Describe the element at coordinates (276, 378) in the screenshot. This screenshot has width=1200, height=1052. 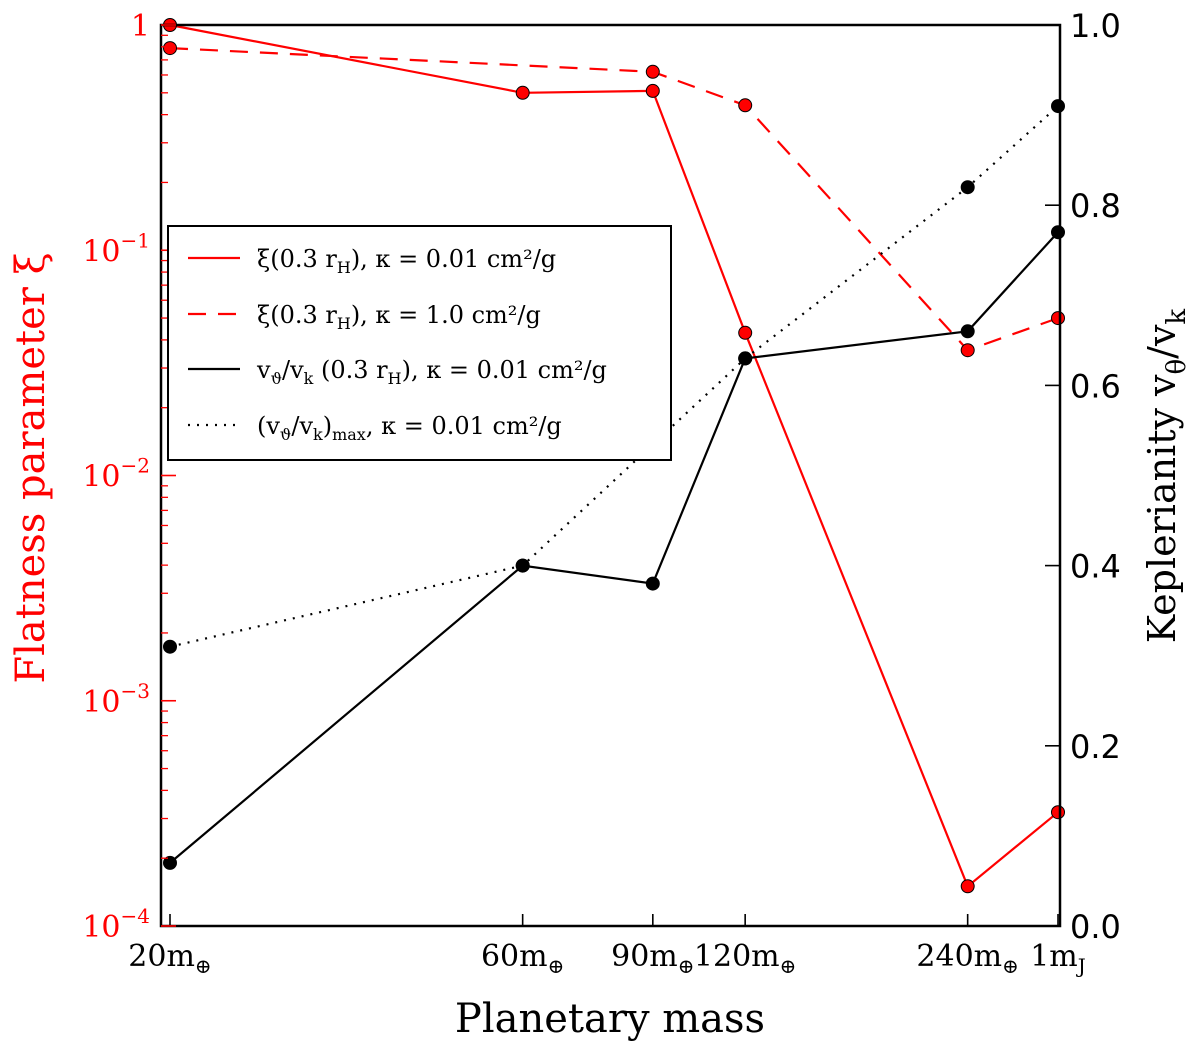
I see `legend-label-2-part-1: ϑ` at that location.